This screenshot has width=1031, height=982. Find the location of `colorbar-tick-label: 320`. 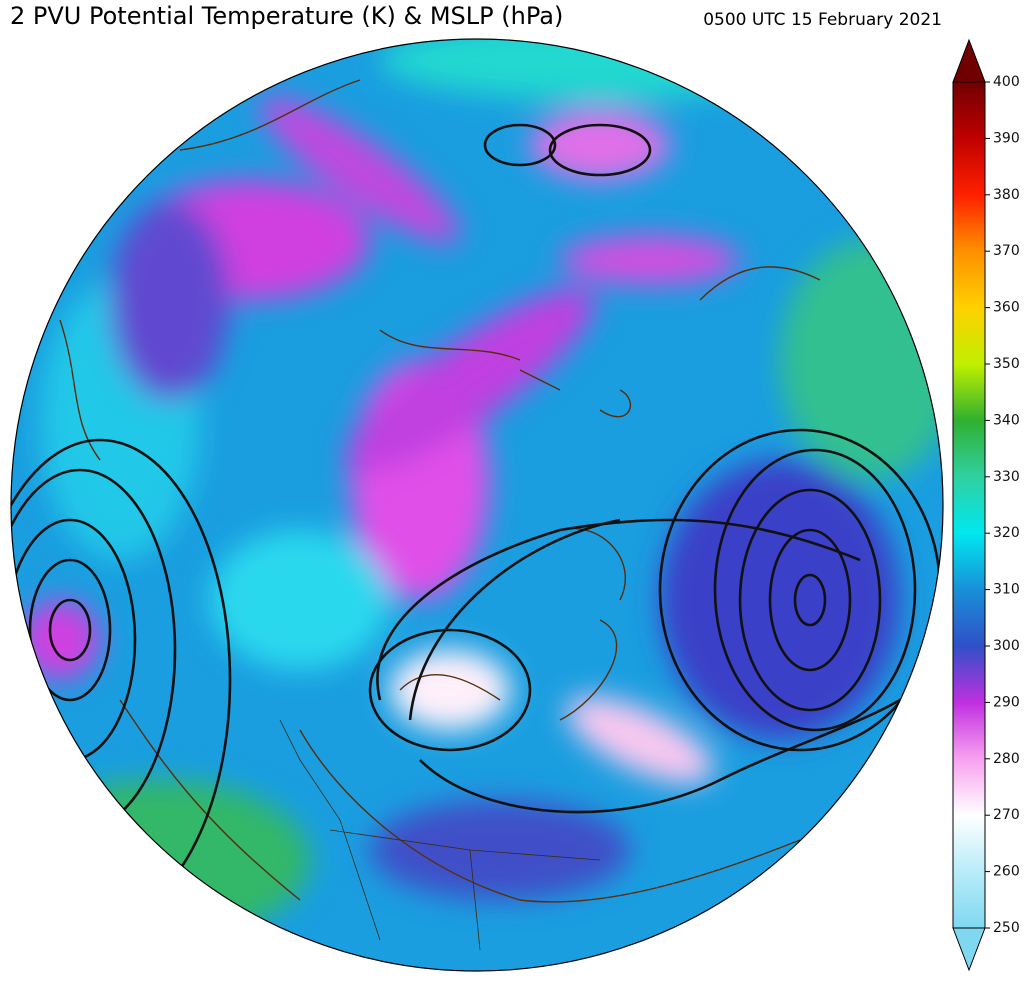

colorbar-tick-label: 320 is located at coordinates (1006, 533).